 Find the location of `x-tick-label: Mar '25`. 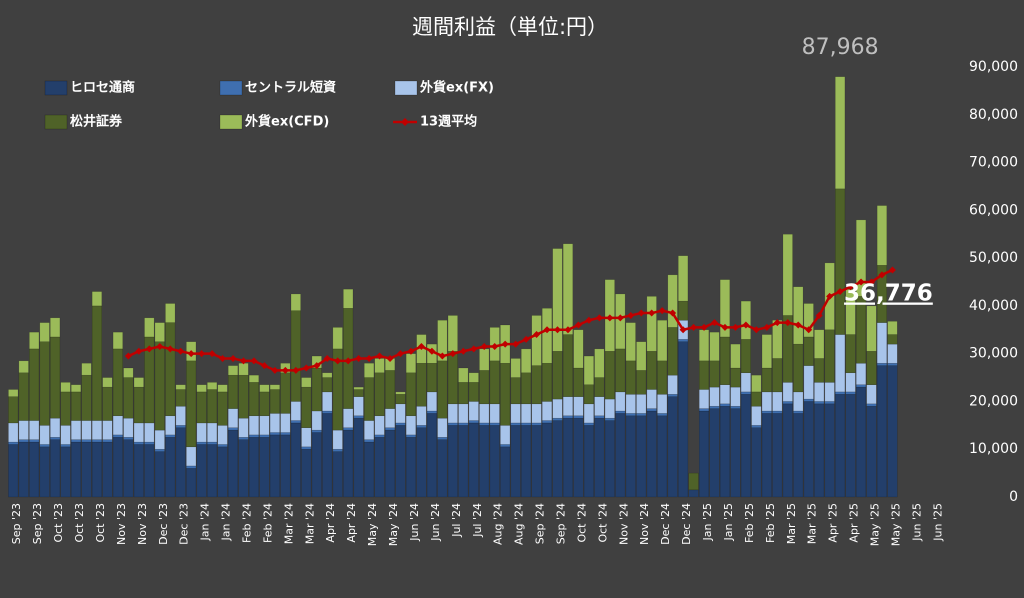

x-tick-label: Mar '25 is located at coordinates (812, 523).